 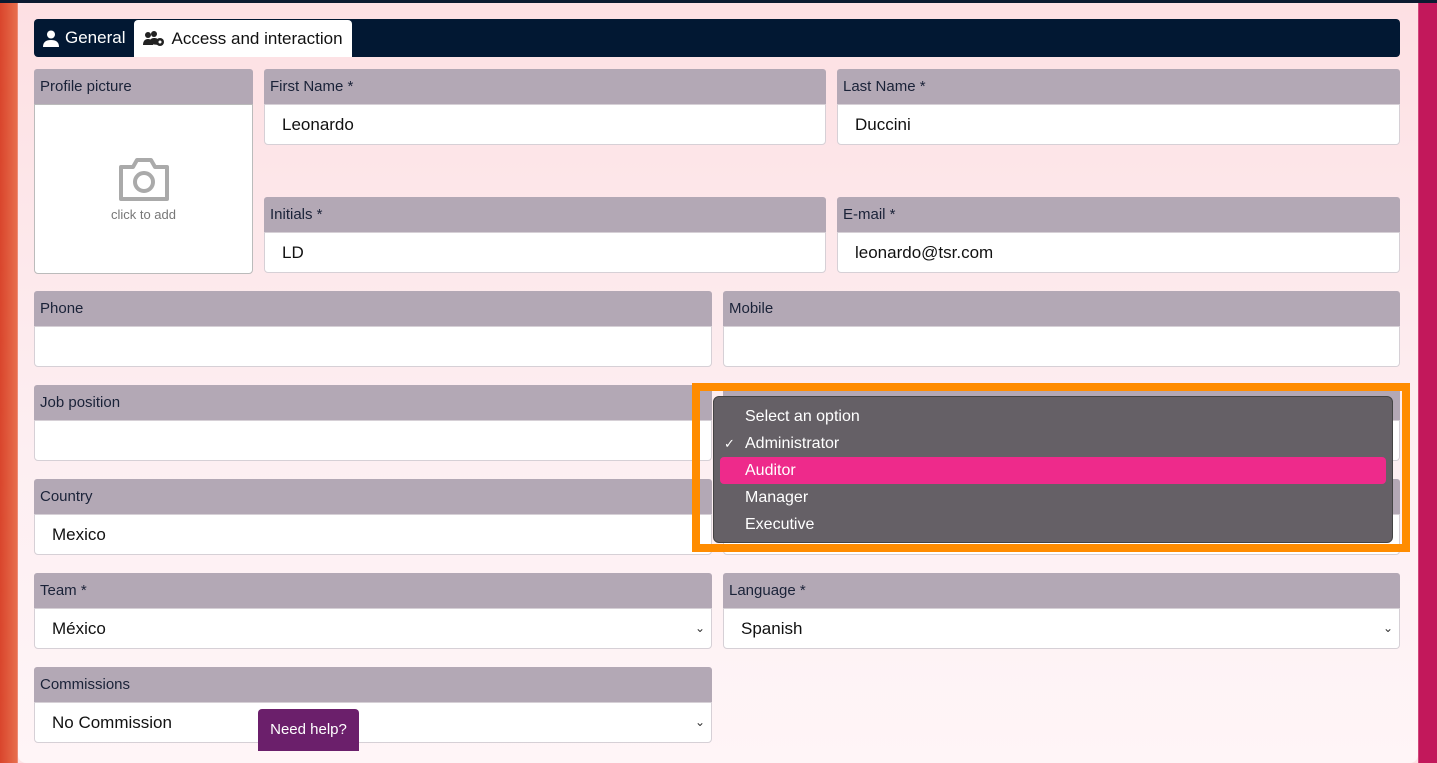 I want to click on tab-access-and-interaction: Access and interaction, so click(x=243, y=38).